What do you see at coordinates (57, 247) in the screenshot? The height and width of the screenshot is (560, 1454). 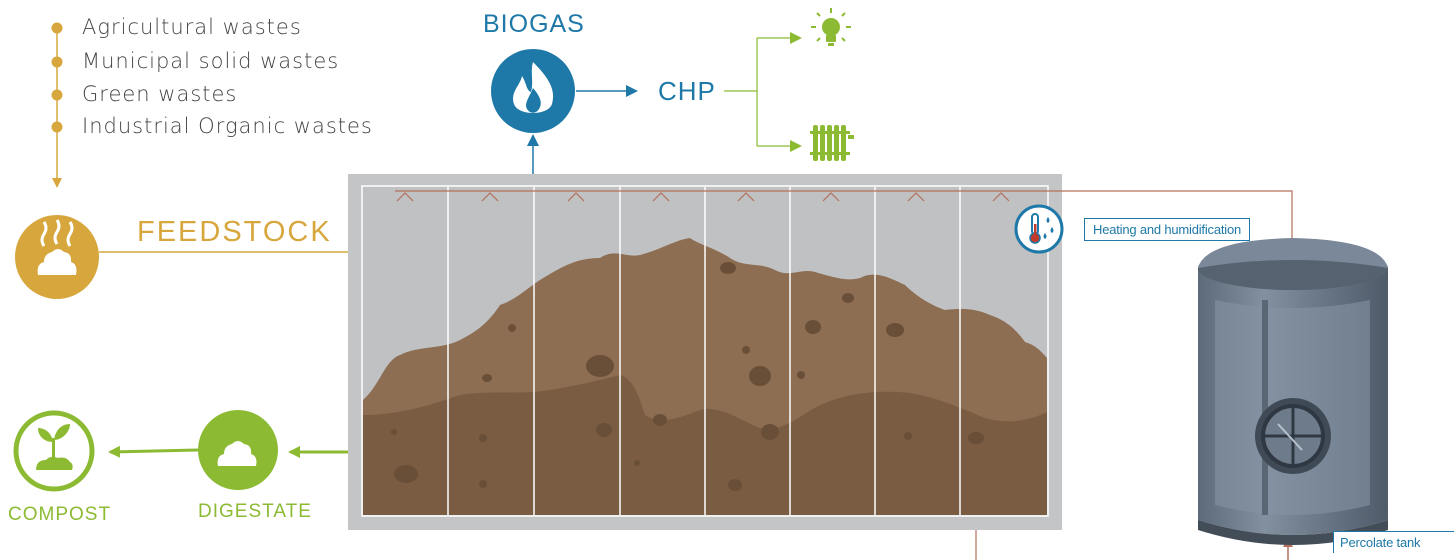 I see `feedstock-pile-icon` at bounding box center [57, 247].